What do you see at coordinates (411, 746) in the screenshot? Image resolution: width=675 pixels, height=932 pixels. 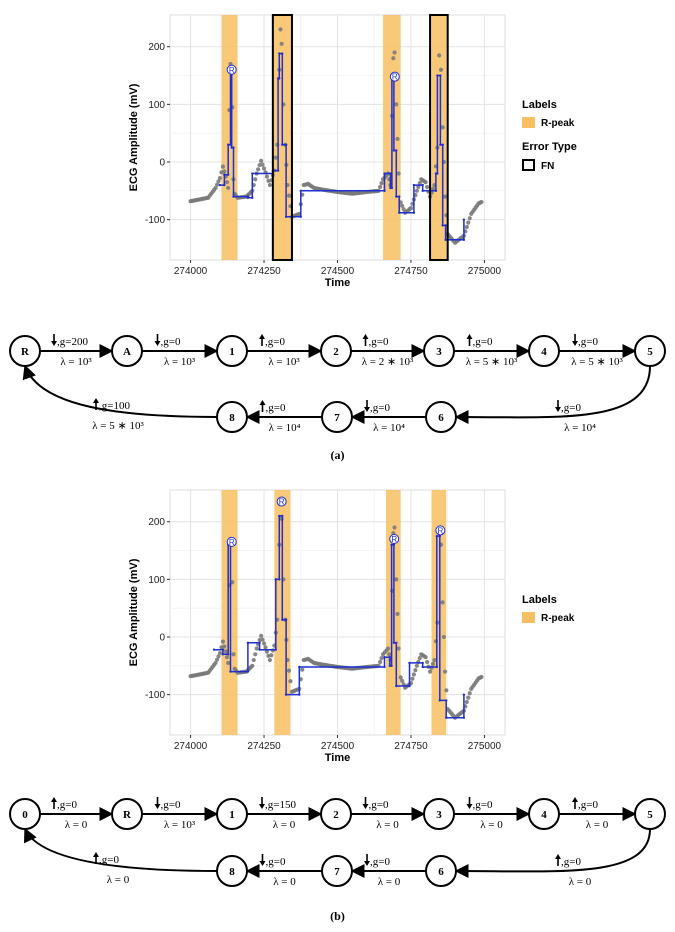 I see `x-tick-label: 274750` at bounding box center [411, 746].